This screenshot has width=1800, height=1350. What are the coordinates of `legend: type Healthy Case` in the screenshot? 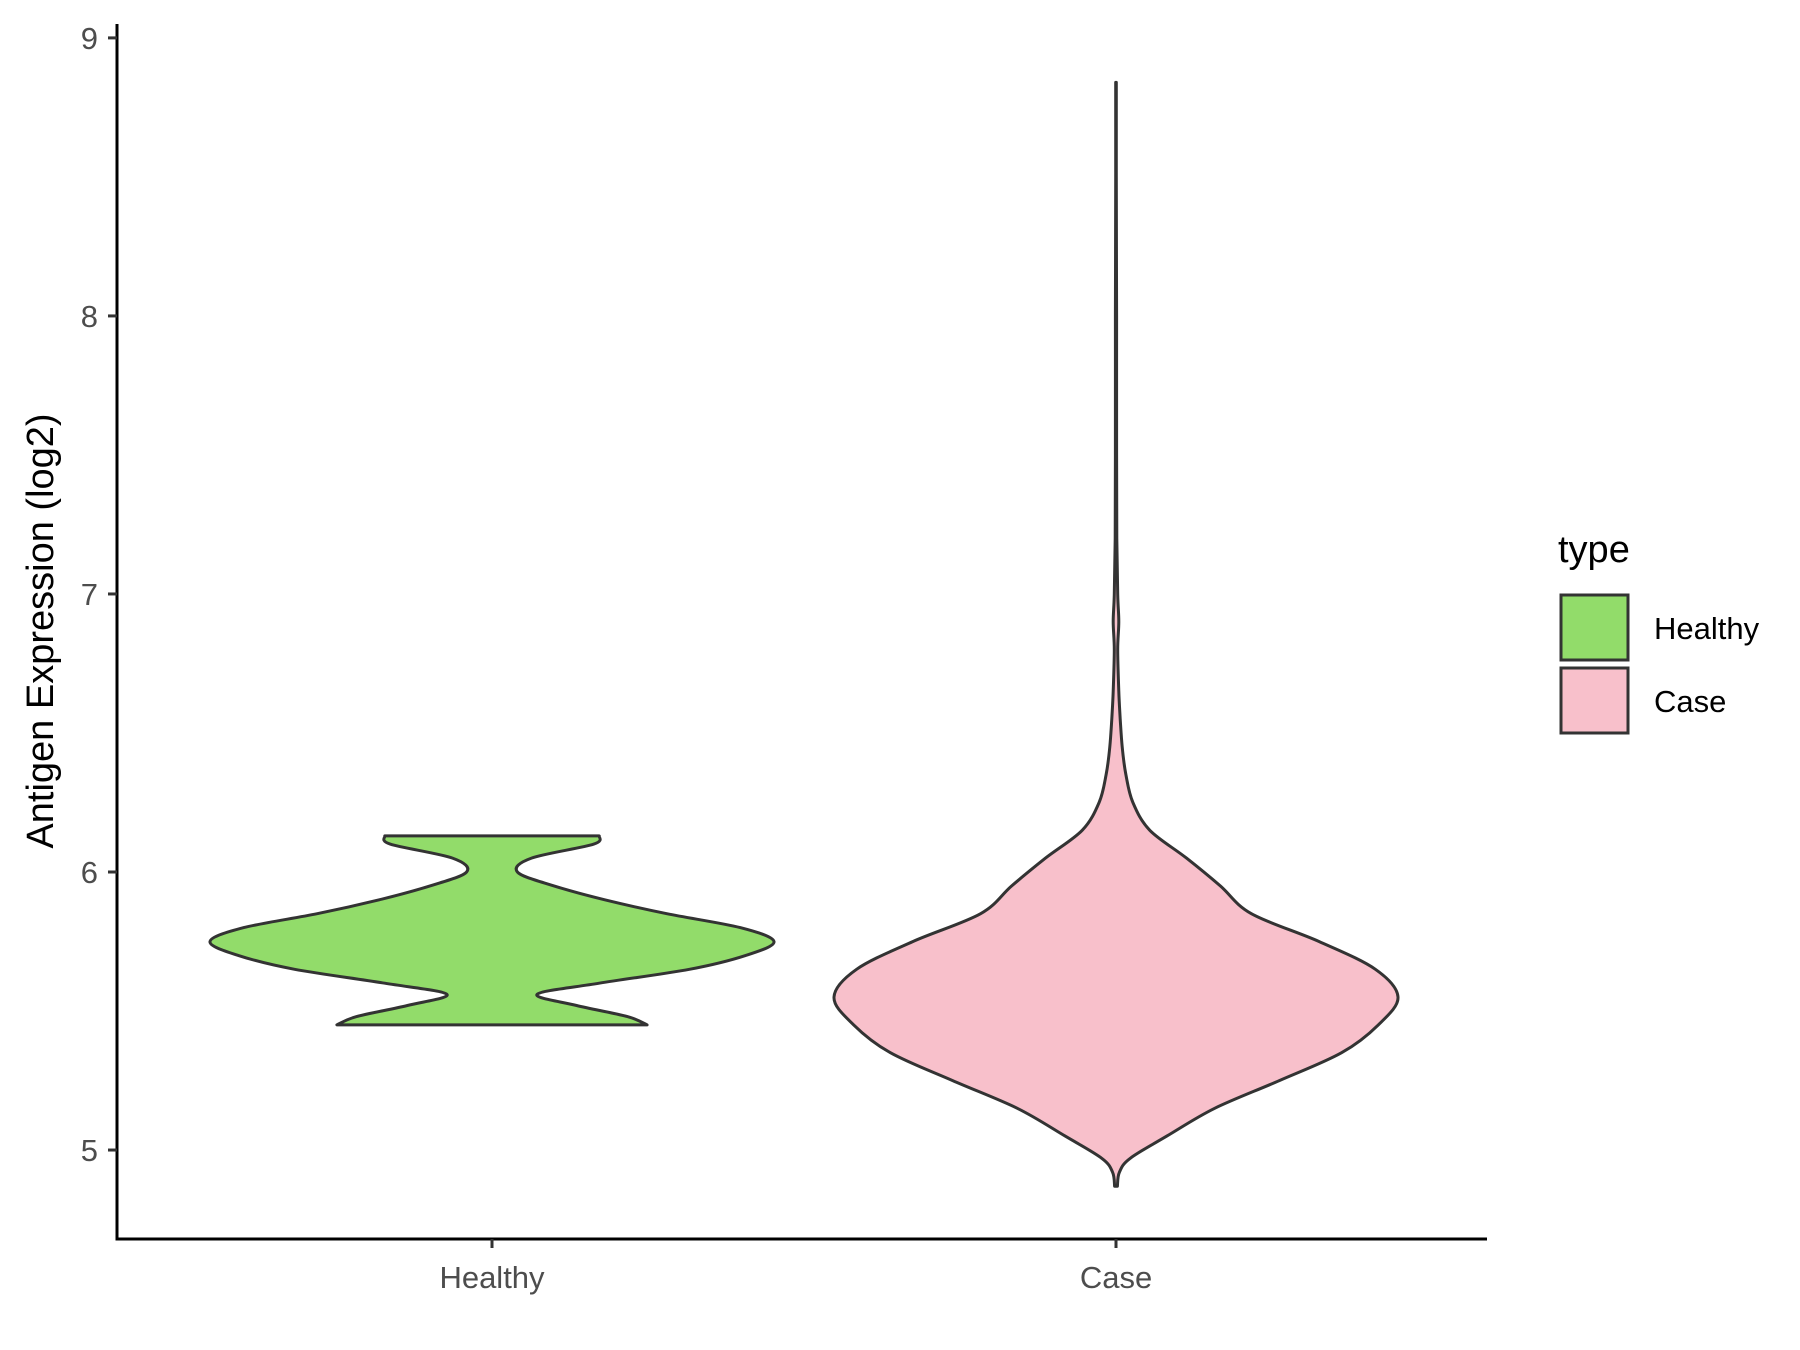 It's located at (1659, 632).